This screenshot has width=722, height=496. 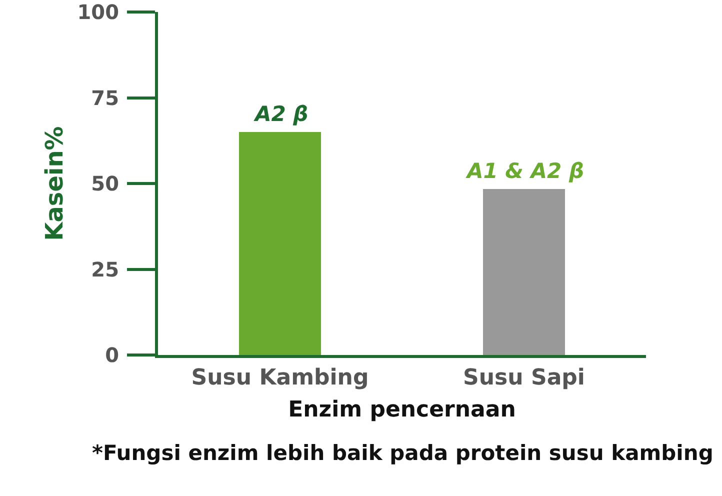 What do you see at coordinates (280, 114) in the screenshot?
I see `annotation: A2 β` at bounding box center [280, 114].